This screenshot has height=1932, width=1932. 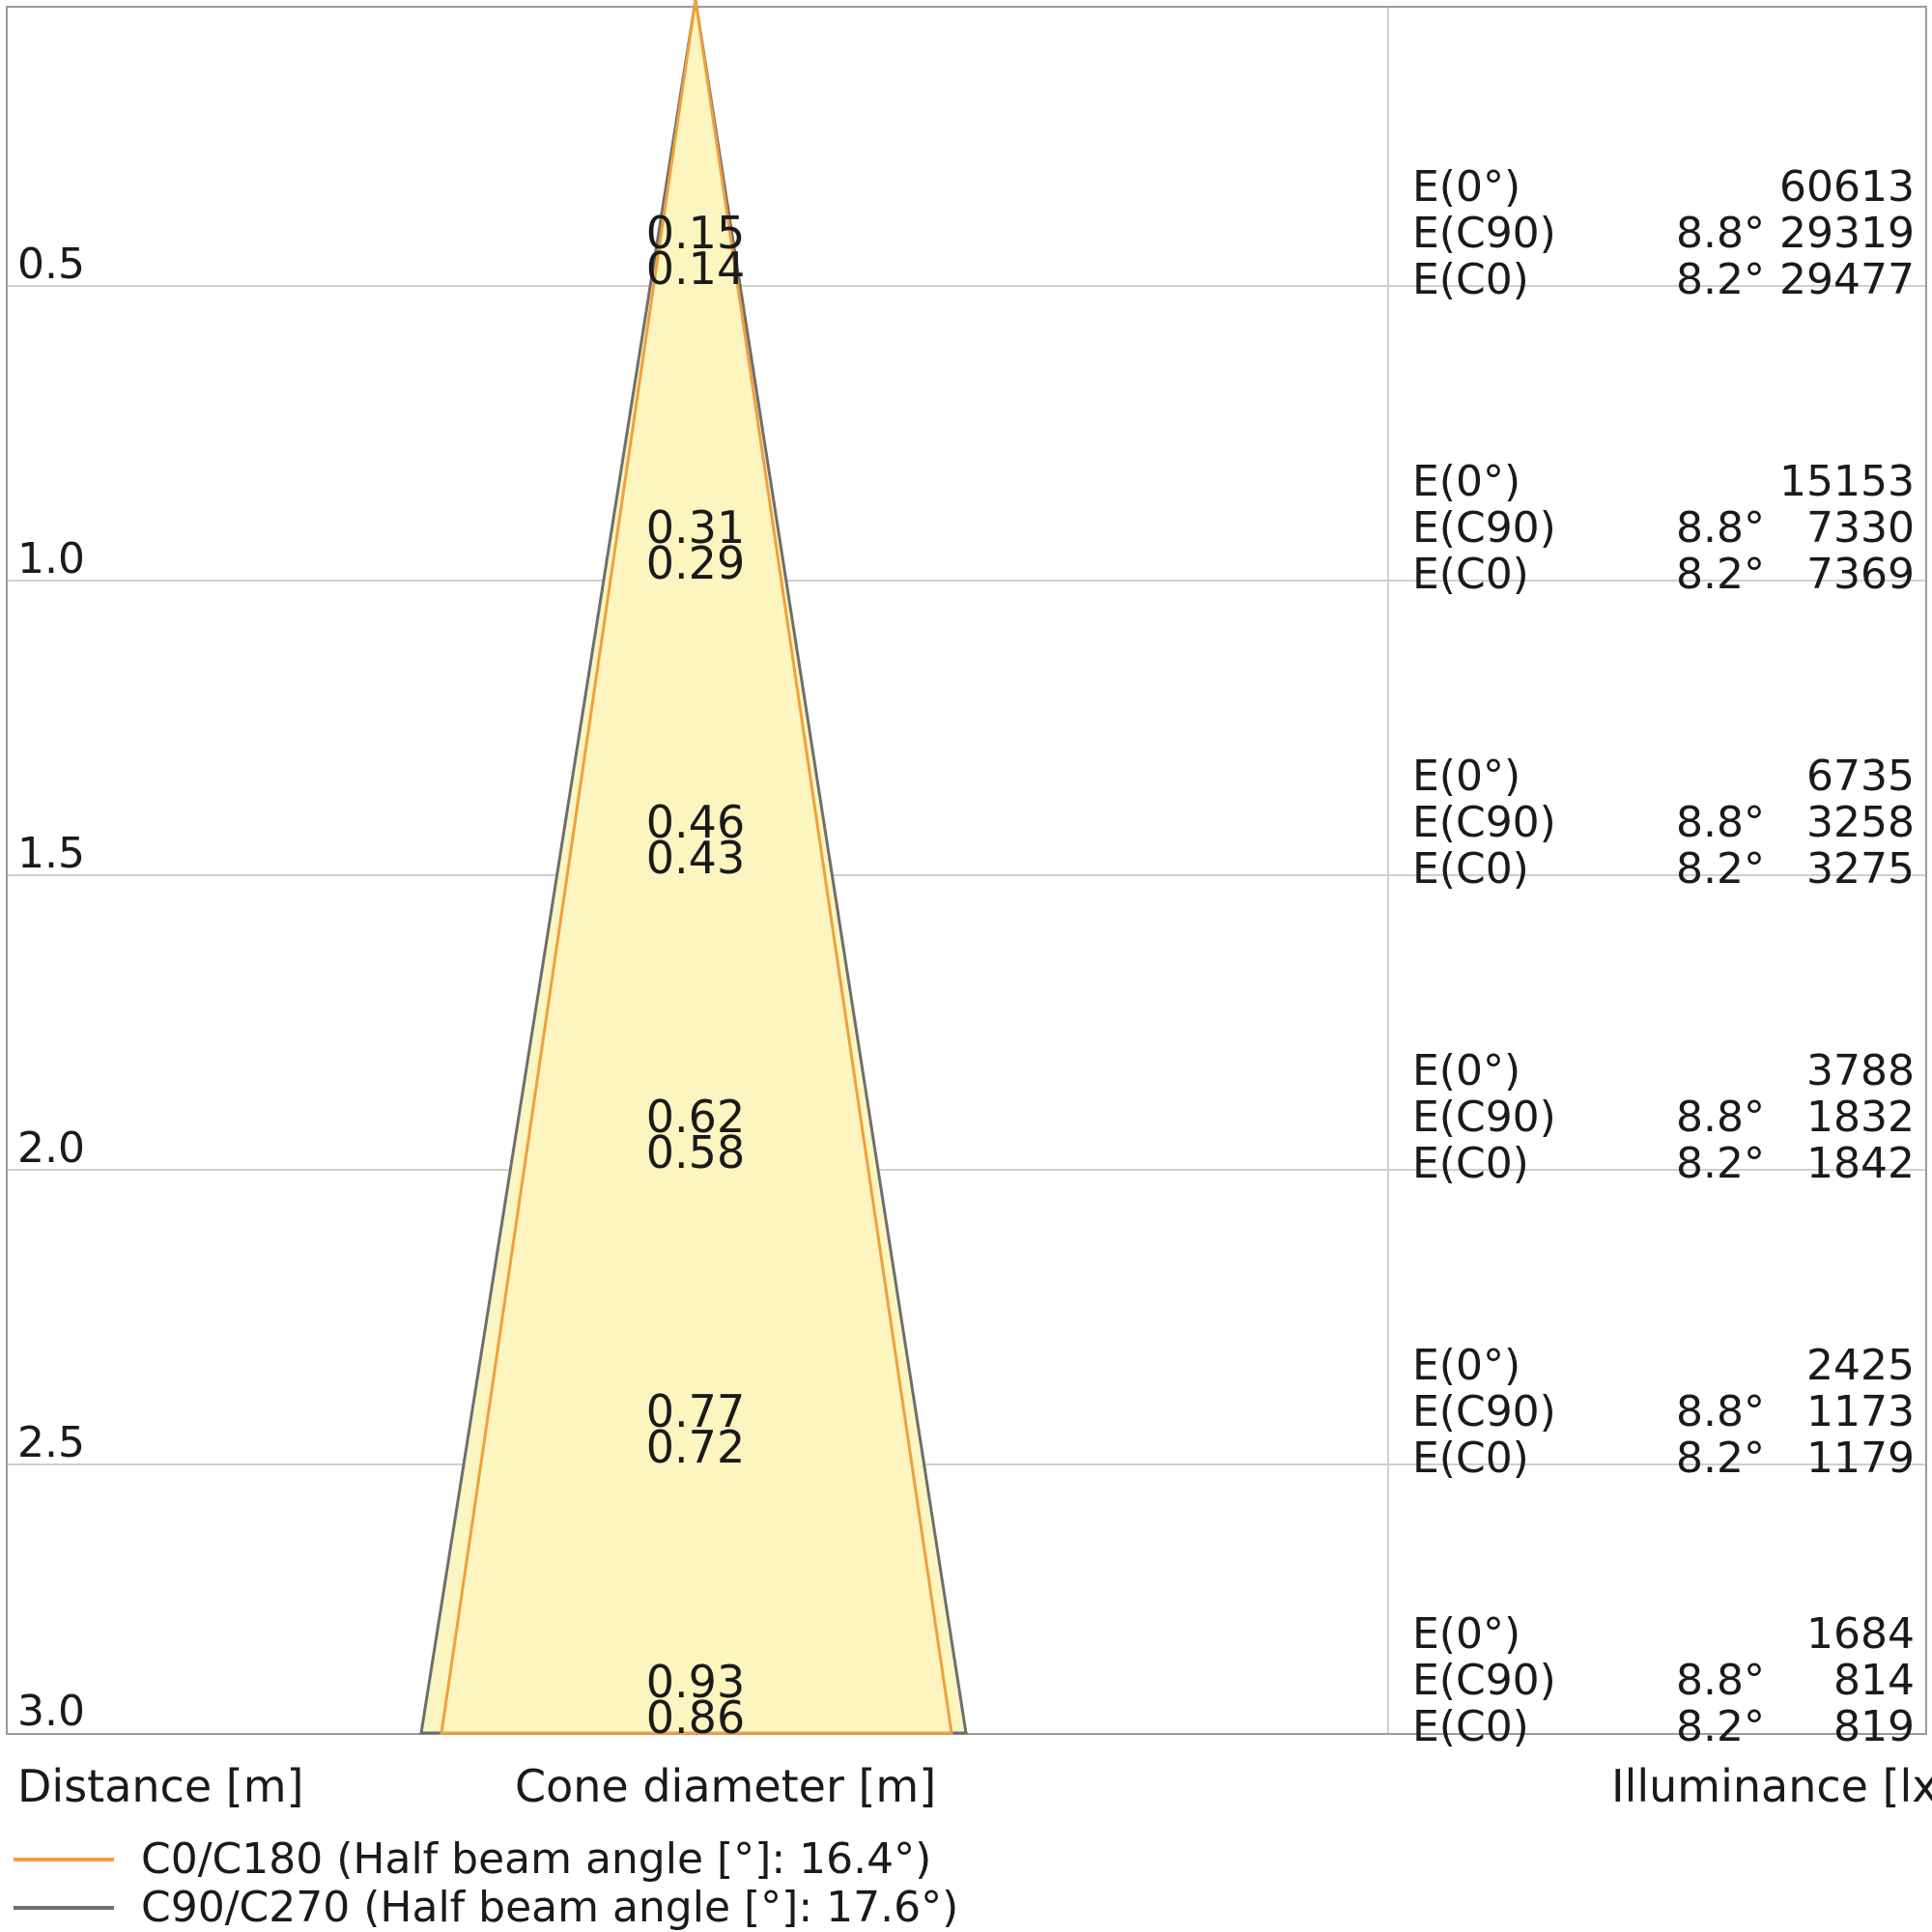 What do you see at coordinates (1663, 1634) in the screenshot?
I see `illuminance-row-e0: E(0°) 1684` at bounding box center [1663, 1634].